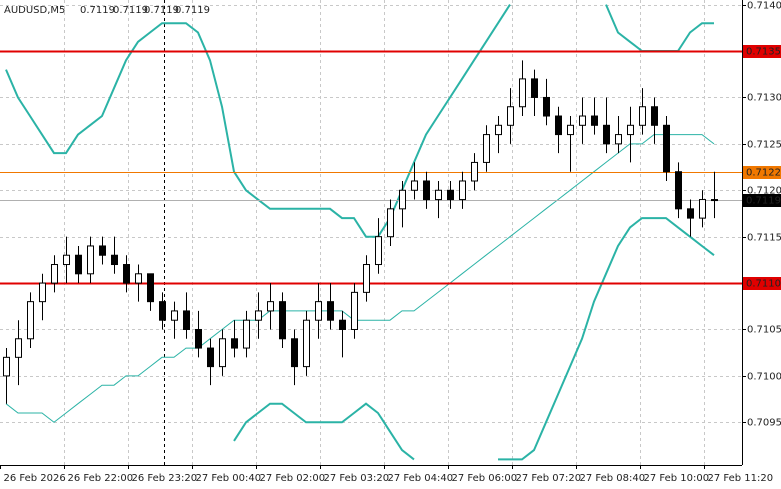  I want to click on level-label: 0.7119, so click(763, 201).